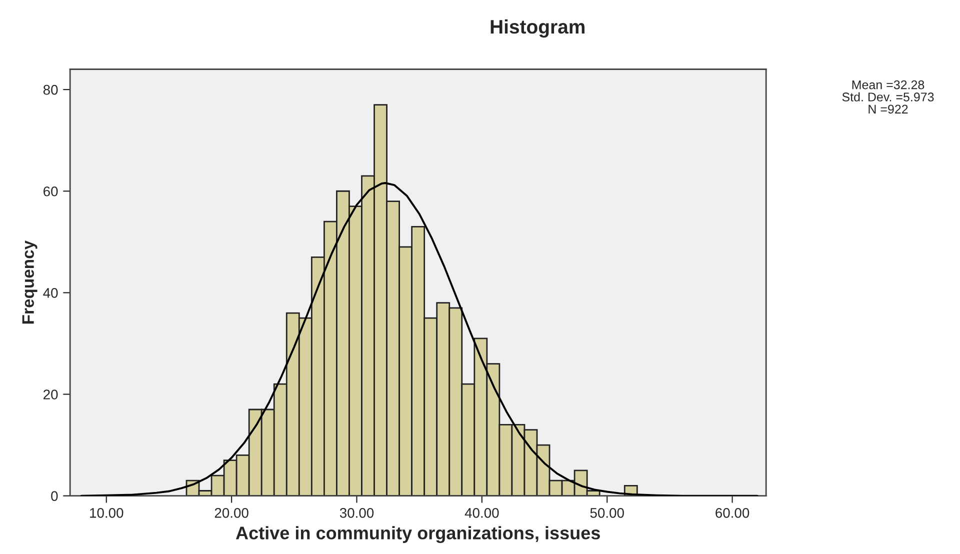 This screenshot has width=960, height=554. What do you see at coordinates (357, 513) in the screenshot?
I see `x-tick-label: 30.00` at bounding box center [357, 513].